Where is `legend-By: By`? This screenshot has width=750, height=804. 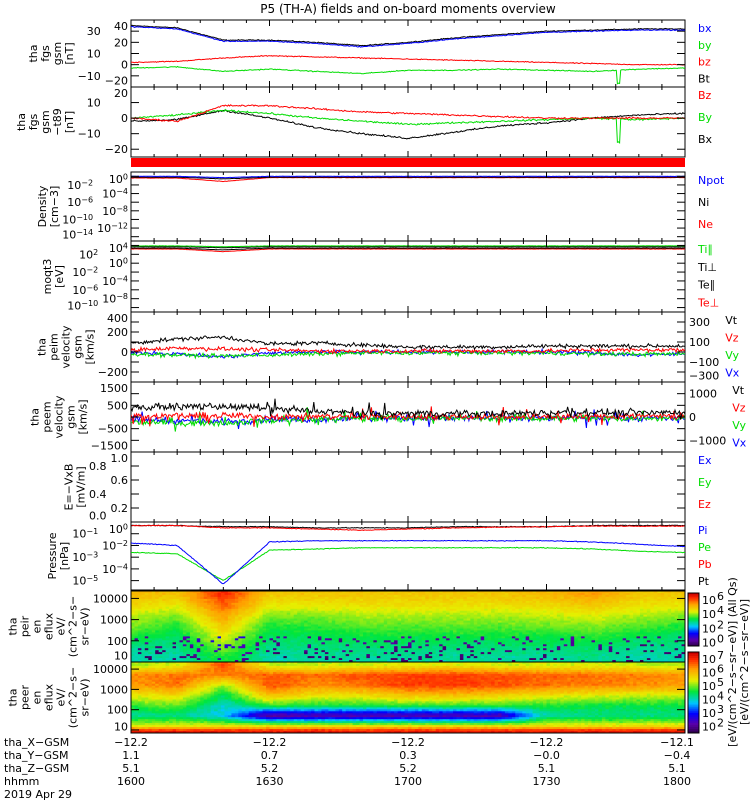
legend-By: By is located at coordinates (705, 117).